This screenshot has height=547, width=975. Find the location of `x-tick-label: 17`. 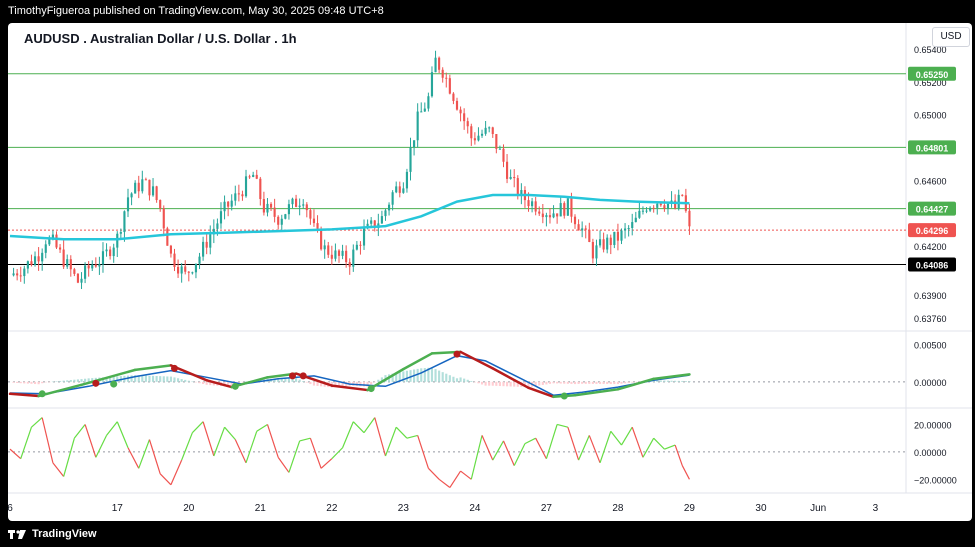

x-tick-label: 17 is located at coordinates (118, 508).